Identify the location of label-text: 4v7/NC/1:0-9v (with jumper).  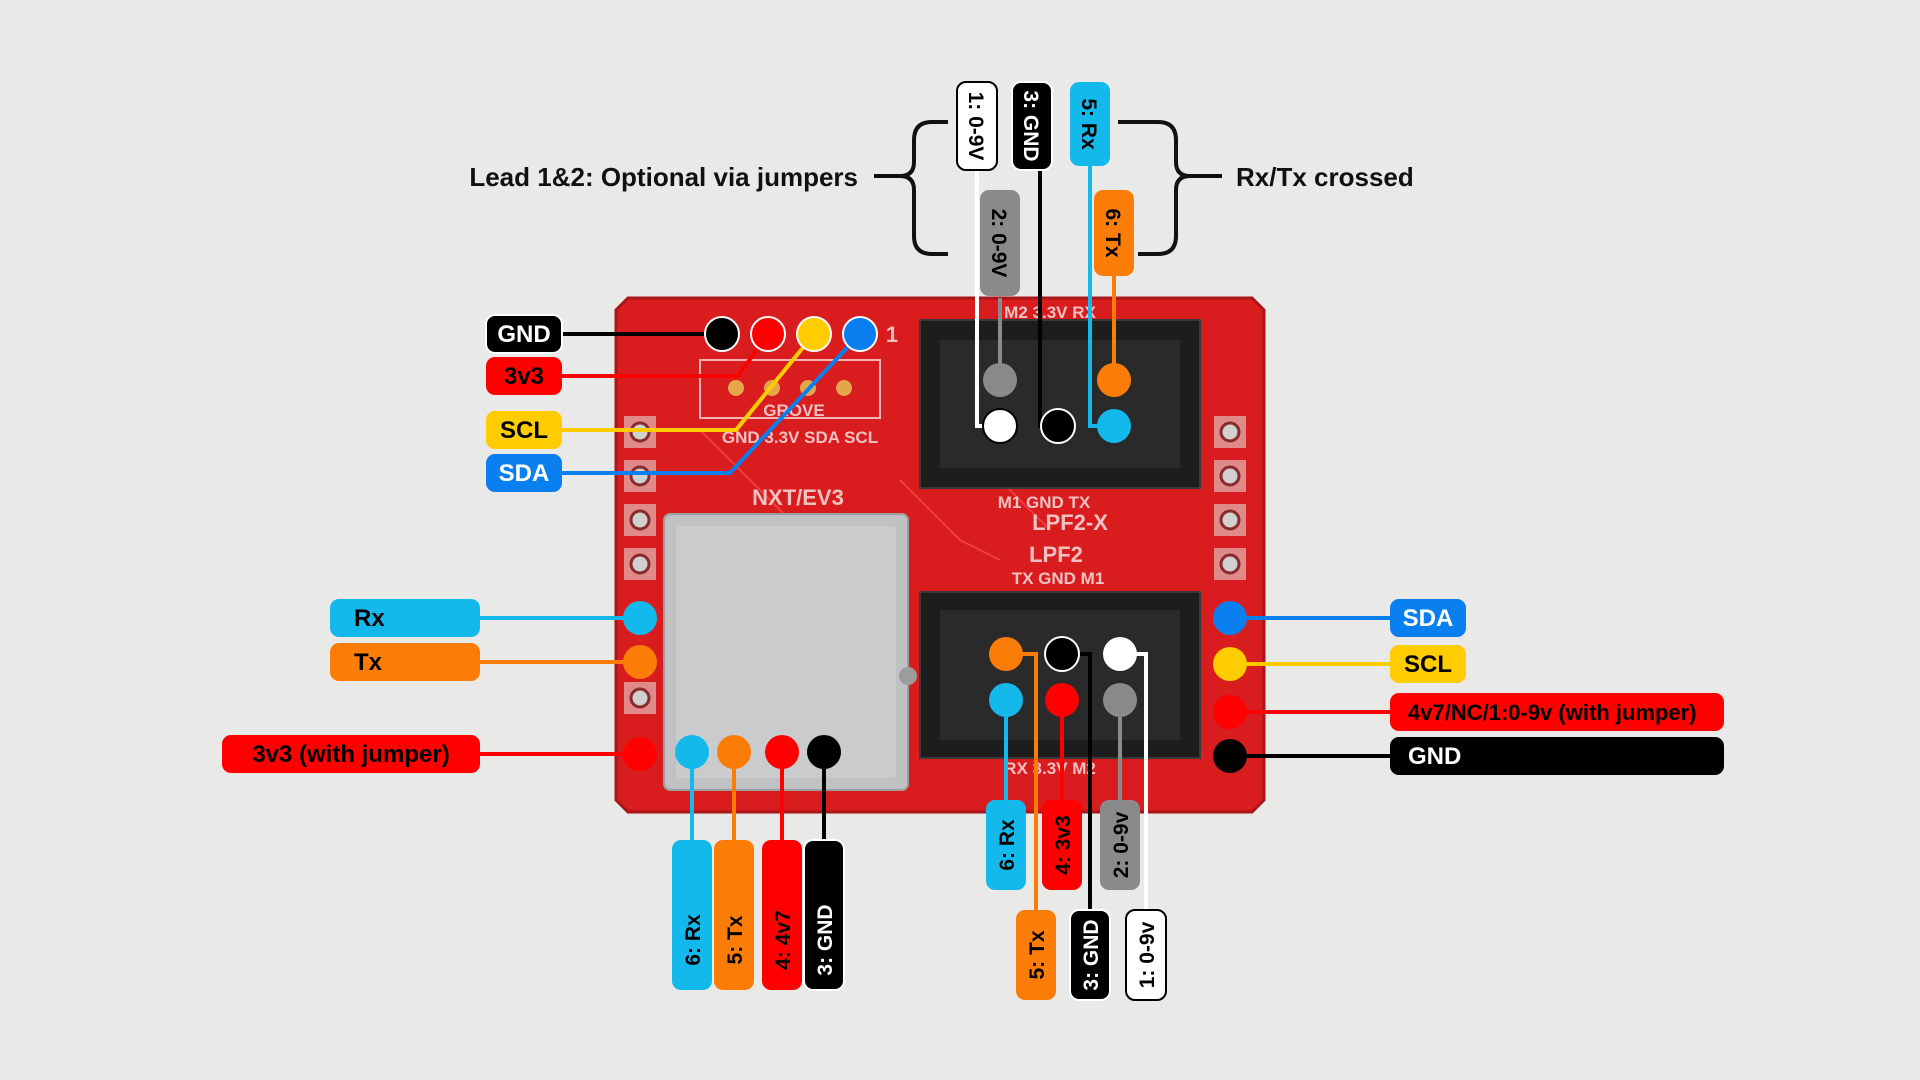
(1552, 712).